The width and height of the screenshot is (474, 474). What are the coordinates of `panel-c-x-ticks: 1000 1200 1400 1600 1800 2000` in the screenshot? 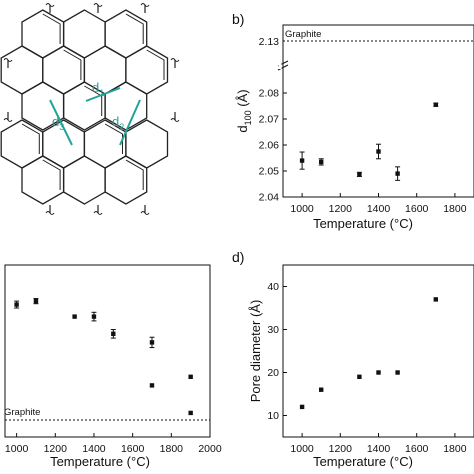 It's located at (113, 444).